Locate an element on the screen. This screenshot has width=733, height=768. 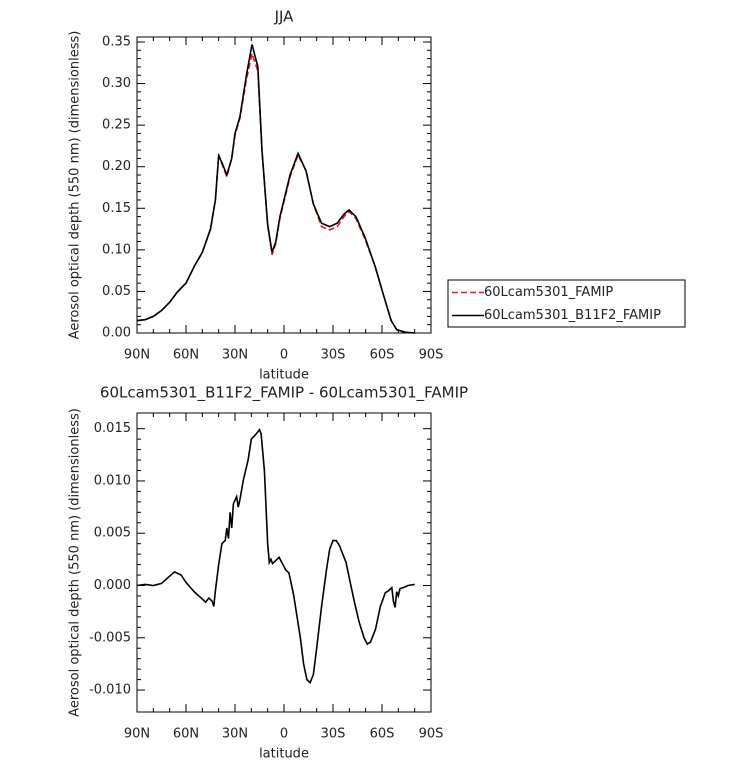
legend-label: 60Lcam5301_FAMIP is located at coordinates (548, 292).